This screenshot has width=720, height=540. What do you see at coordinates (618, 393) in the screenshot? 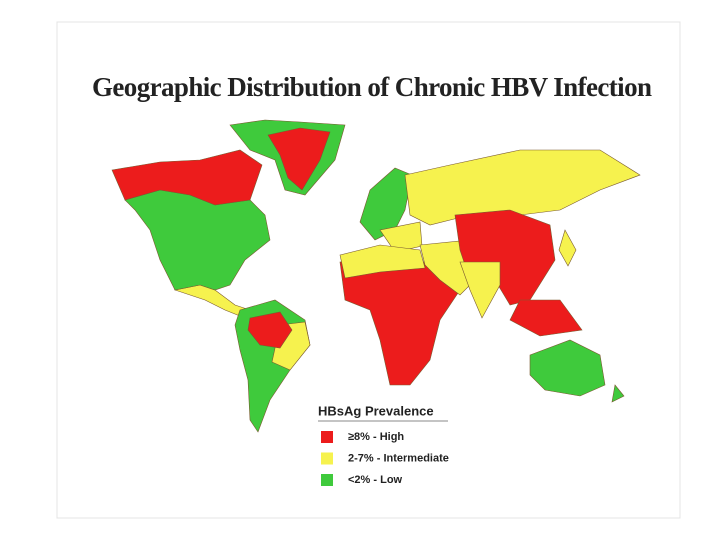
I see `new-zealand` at bounding box center [618, 393].